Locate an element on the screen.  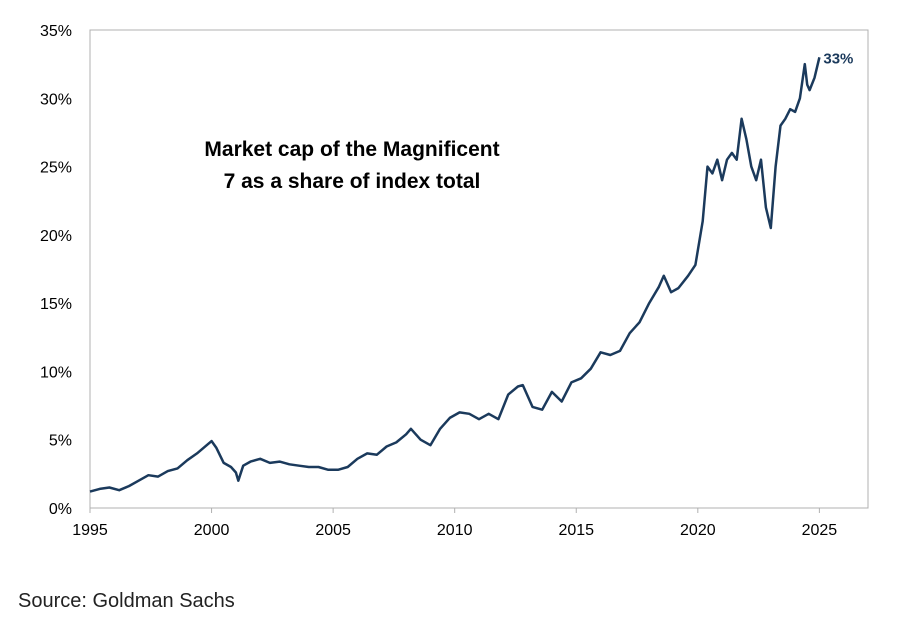
x-axis: 1995 2000 2005 2010 2015 2020 2025 is located at coordinates (454, 523).